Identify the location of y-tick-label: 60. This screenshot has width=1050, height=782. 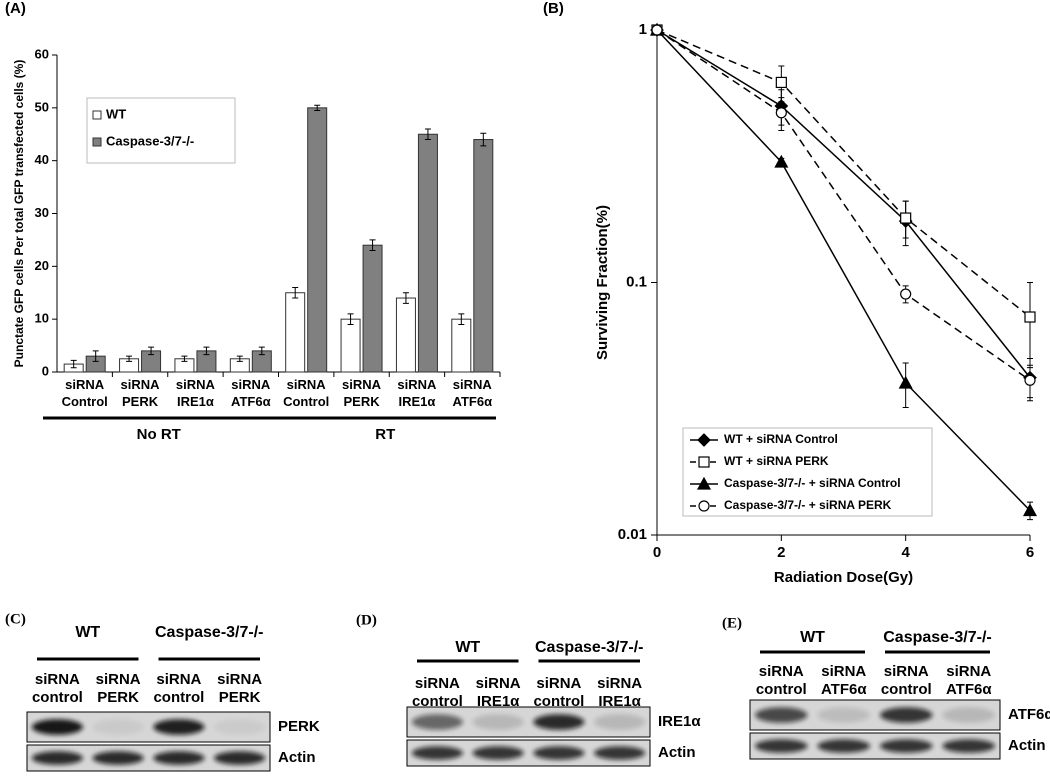
(42, 53).